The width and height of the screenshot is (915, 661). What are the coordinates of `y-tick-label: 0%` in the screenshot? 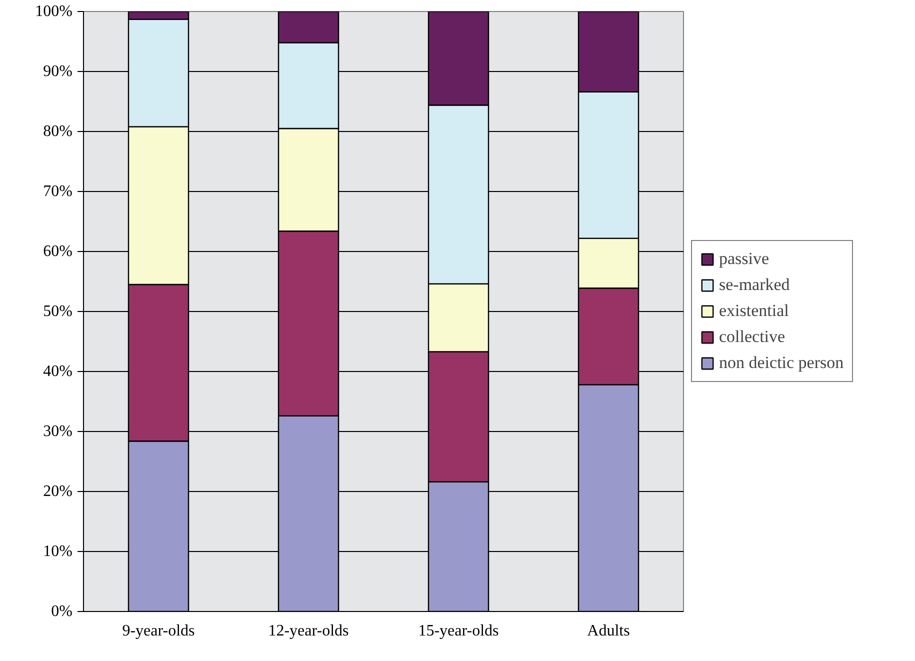 It's located at (61, 611).